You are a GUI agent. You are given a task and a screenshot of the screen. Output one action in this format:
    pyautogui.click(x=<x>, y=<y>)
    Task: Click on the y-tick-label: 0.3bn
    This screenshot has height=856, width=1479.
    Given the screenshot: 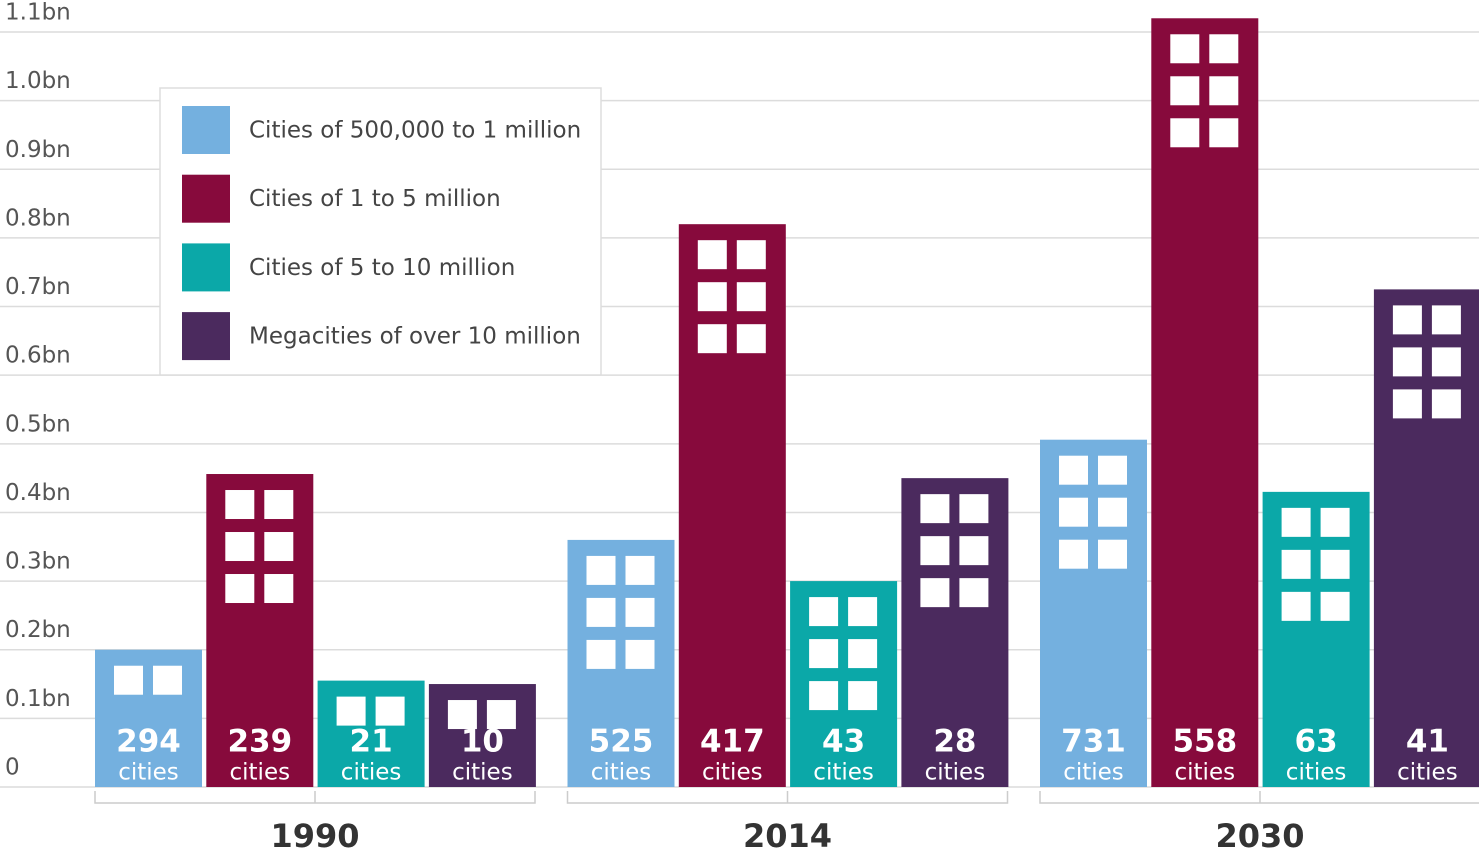 What is the action you would take?
    pyautogui.click(x=38, y=562)
    